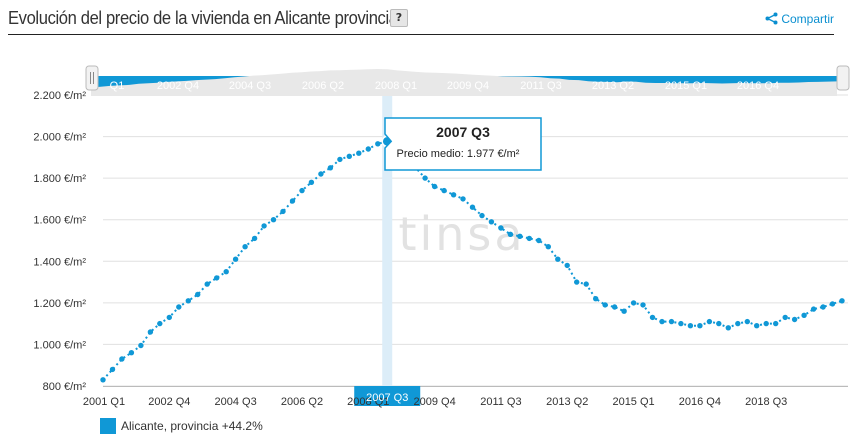  What do you see at coordinates (59, 262) in the screenshot?
I see `y-tick-label: 1.400 €/m²` at bounding box center [59, 262].